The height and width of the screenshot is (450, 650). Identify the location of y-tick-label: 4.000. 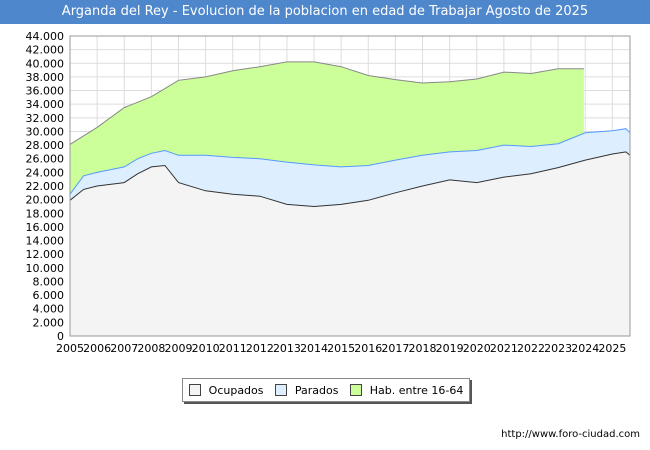
(49, 309).